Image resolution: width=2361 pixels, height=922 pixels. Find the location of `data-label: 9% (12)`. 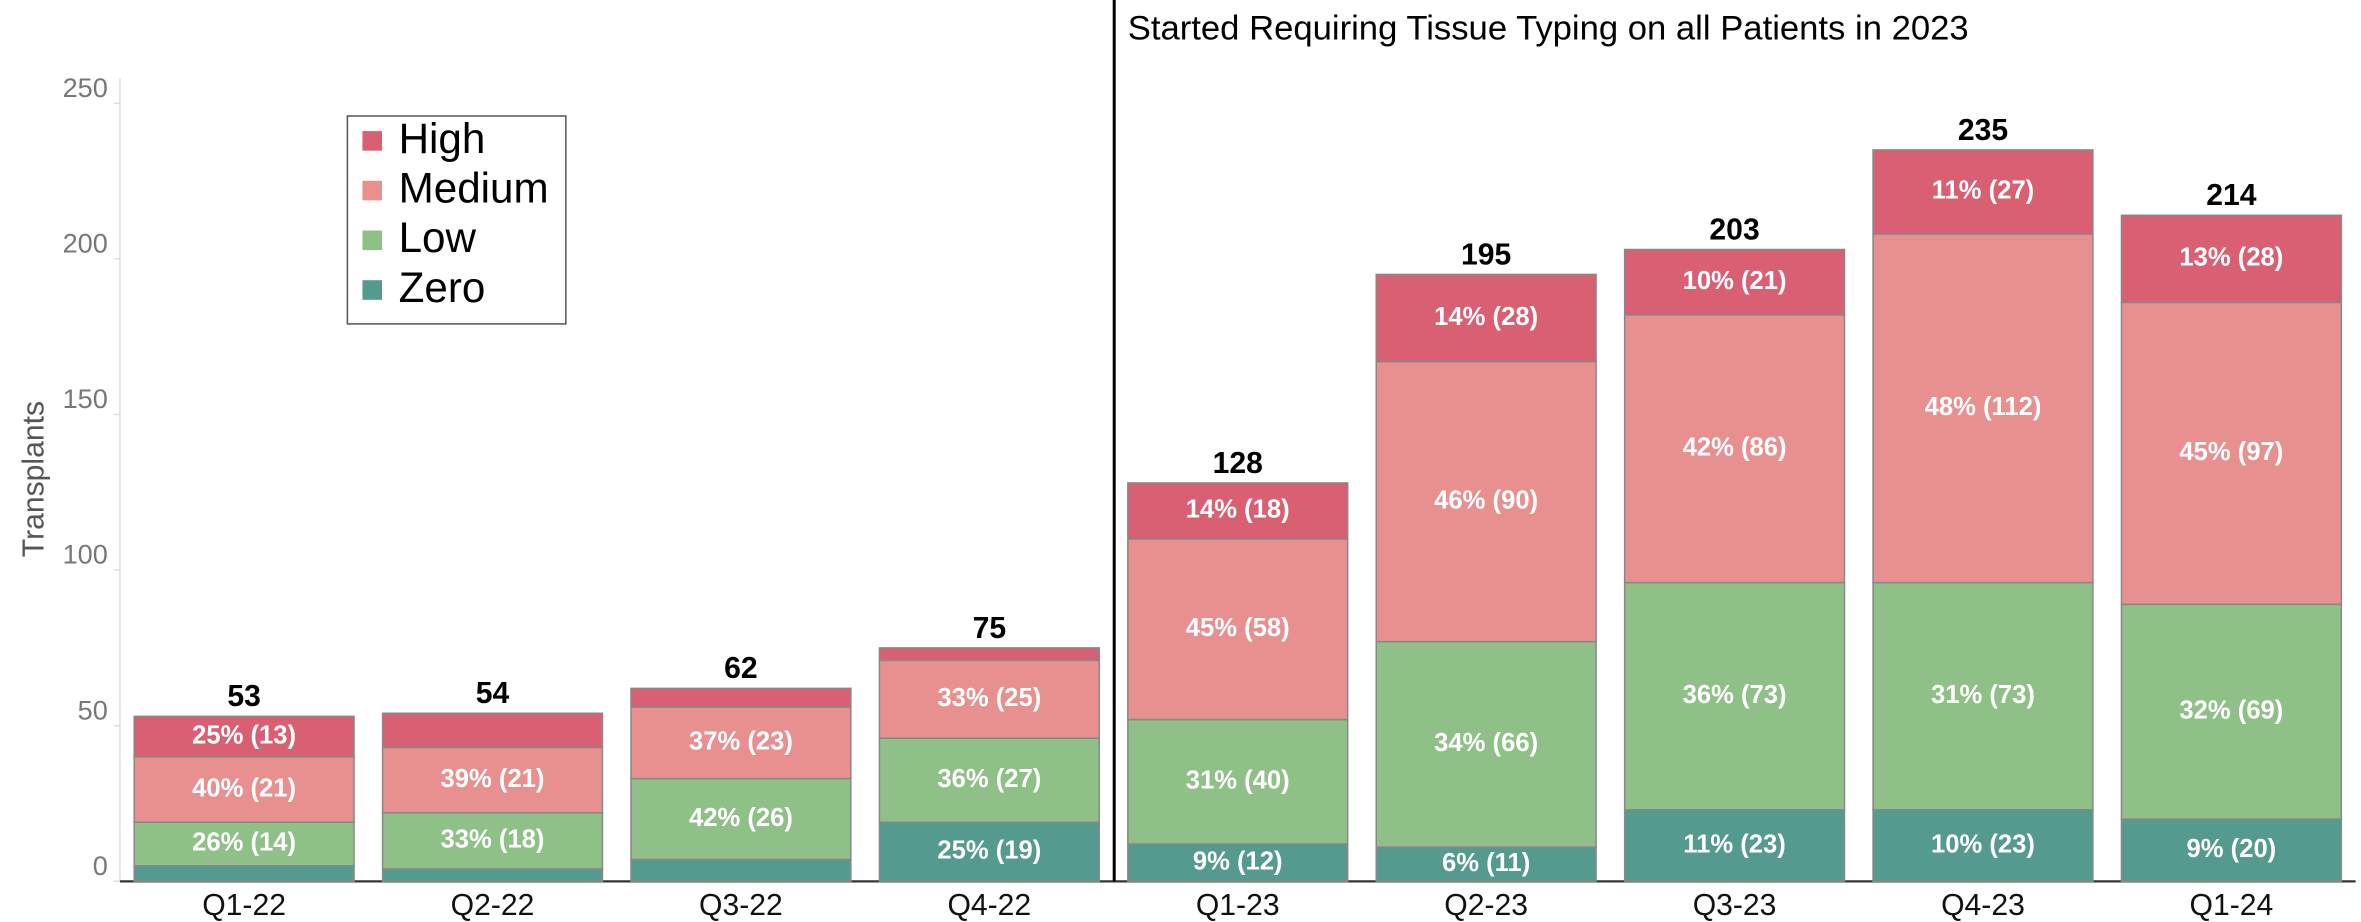

data-label: 9% (12) is located at coordinates (1238, 861).